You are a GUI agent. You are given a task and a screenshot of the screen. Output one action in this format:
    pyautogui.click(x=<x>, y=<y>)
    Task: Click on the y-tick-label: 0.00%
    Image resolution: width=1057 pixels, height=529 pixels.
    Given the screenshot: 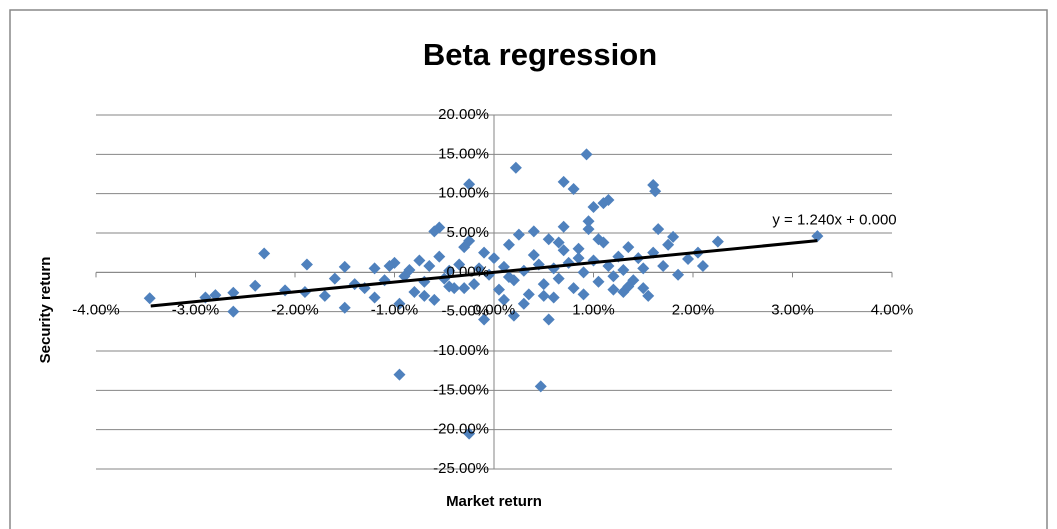 What is the action you would take?
    pyautogui.click(x=467, y=271)
    